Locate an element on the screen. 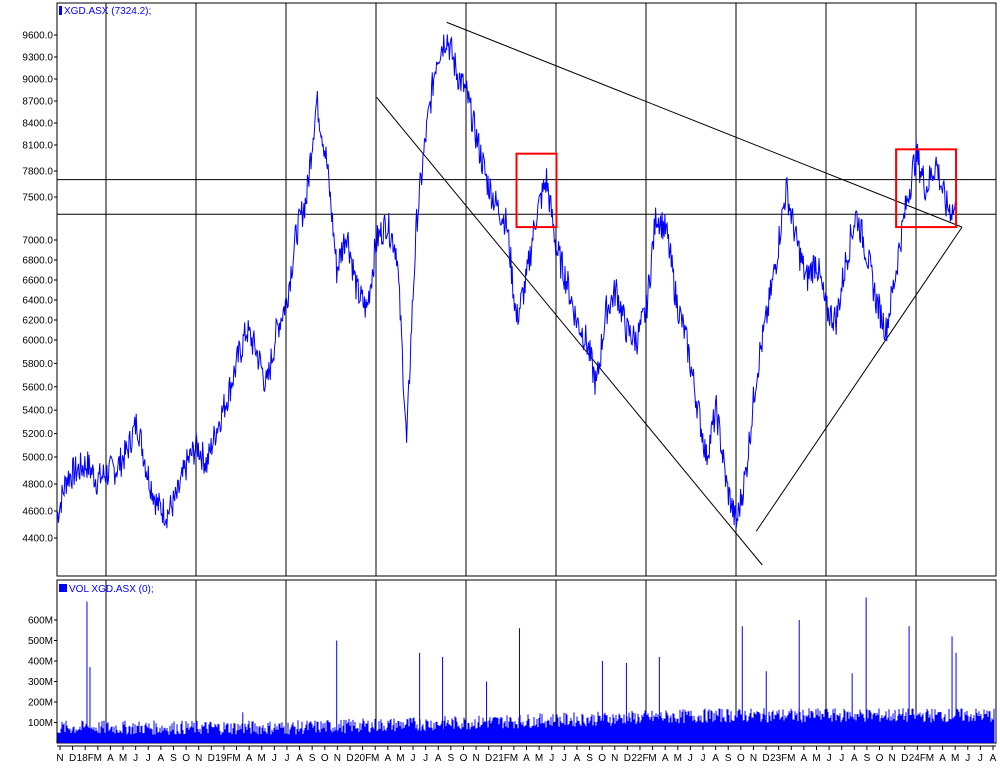  price-y-tick-label: 6400.0 is located at coordinates (37, 301).